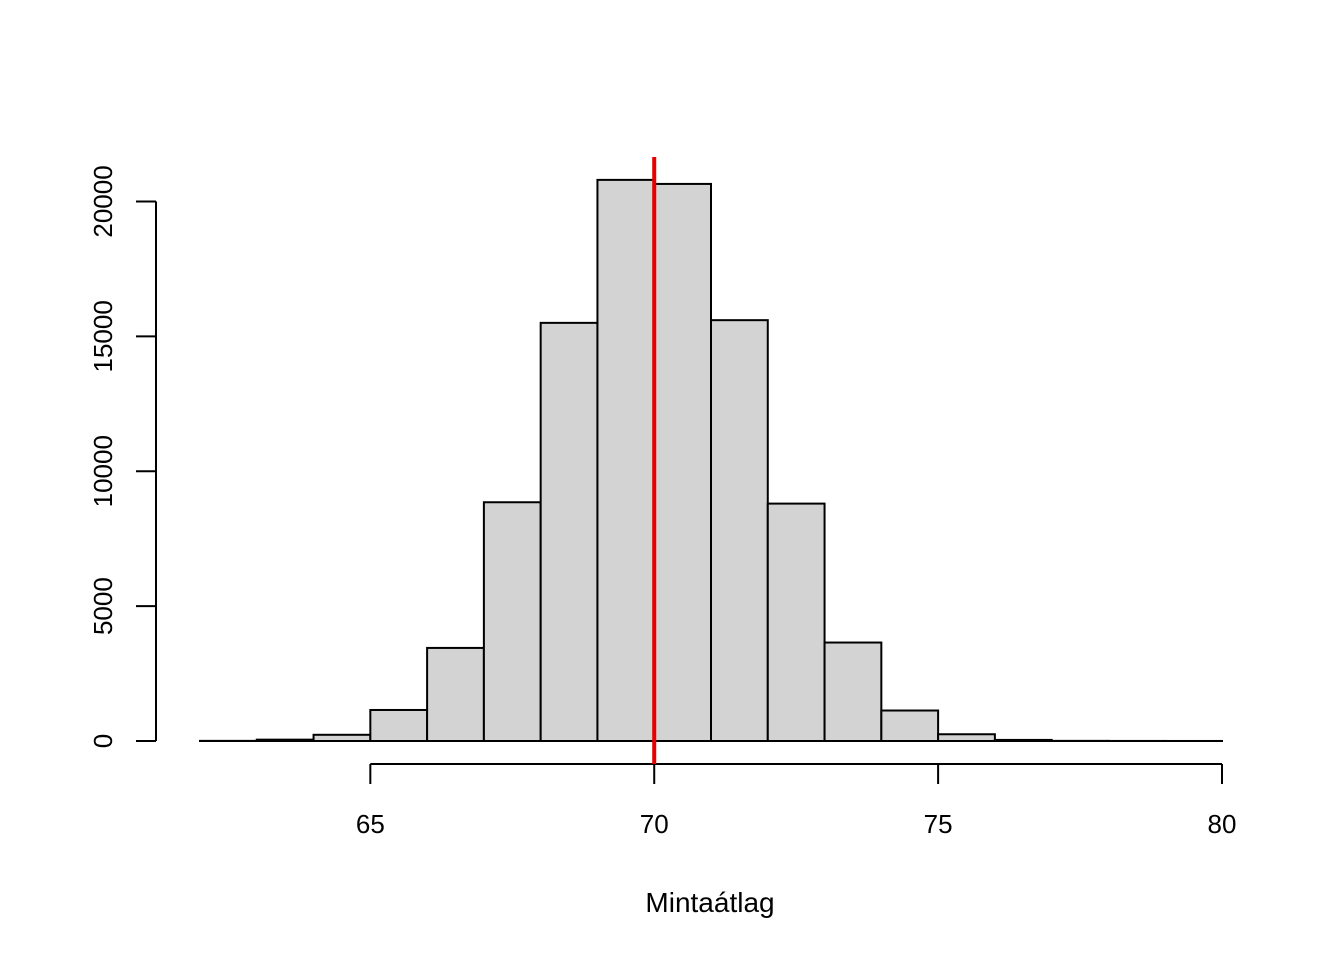 This screenshot has width=1344, height=960. Describe the element at coordinates (1222, 824) in the screenshot. I see `x-tick-label: 80` at that location.